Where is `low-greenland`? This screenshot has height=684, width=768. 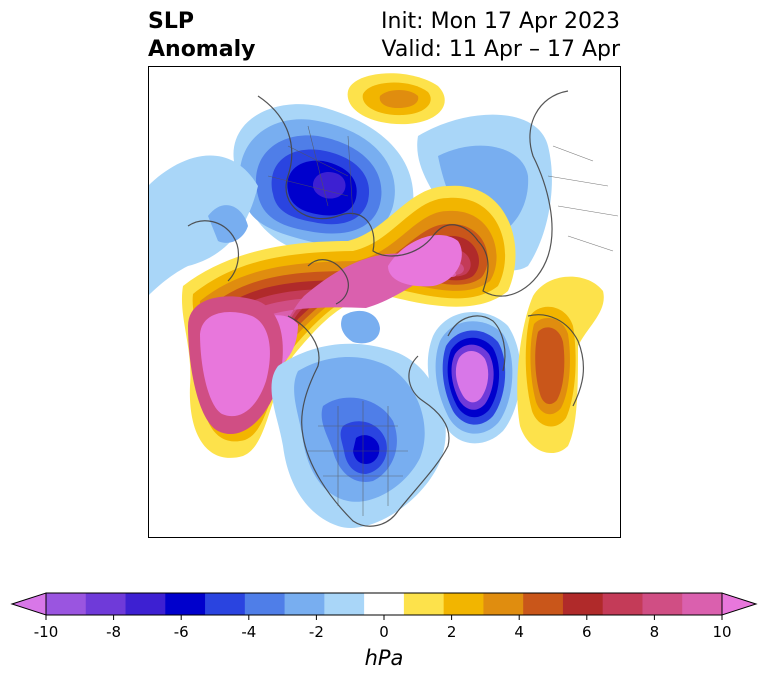 low-greenland is located at coordinates (474, 378).